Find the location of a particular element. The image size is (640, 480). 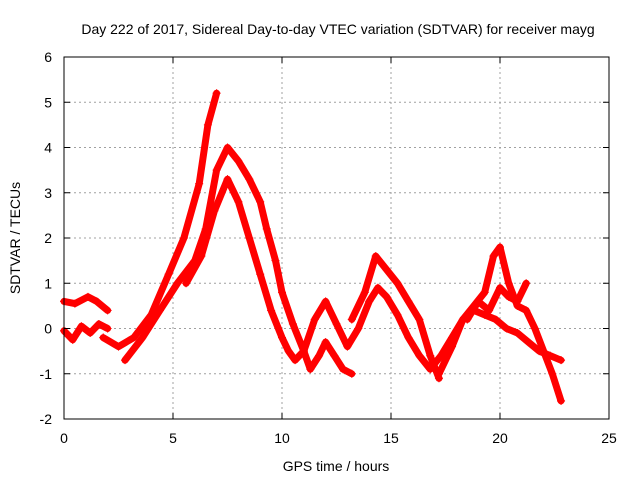

y-axis-label: SDTVAR / TECUs is located at coordinates (15, 238).